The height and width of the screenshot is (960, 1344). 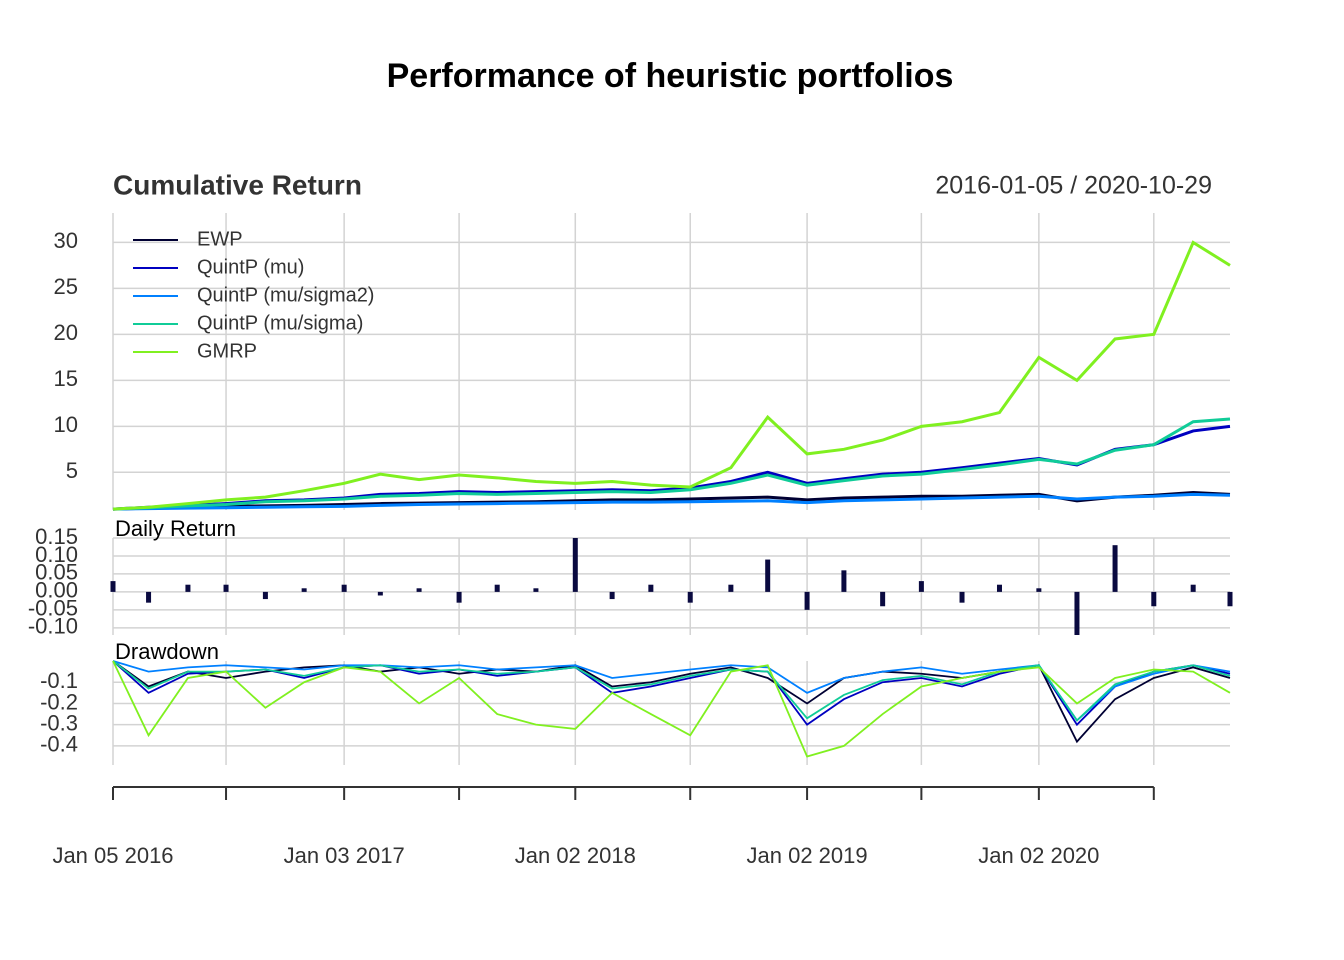 I want to click on y-tick-label: 0.10, so click(x=56, y=554).